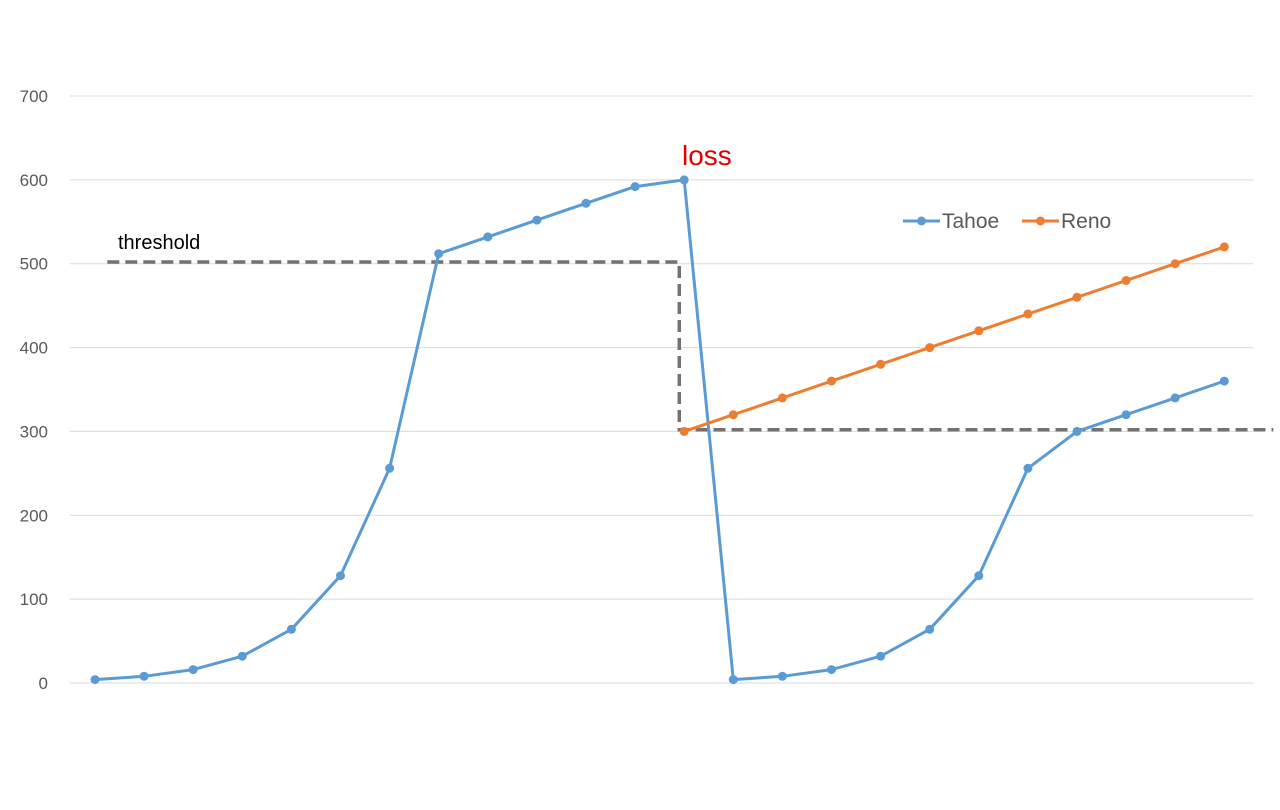 Image resolution: width=1280 pixels, height=810 pixels. I want to click on series-reno, so click(954, 339).